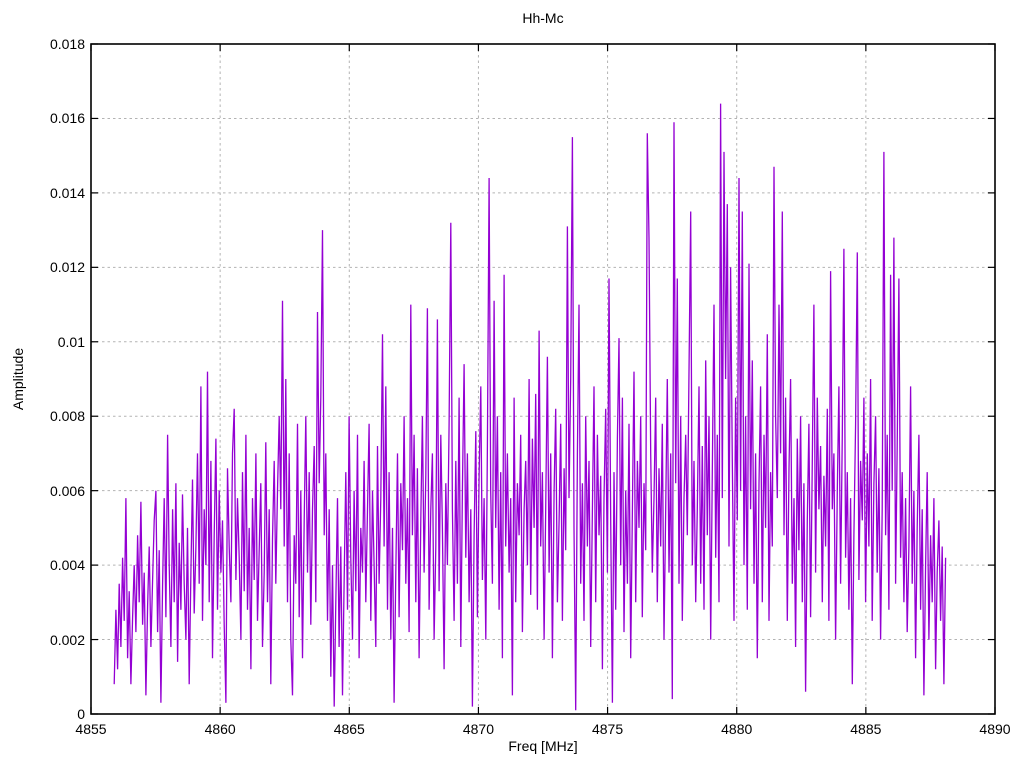 This screenshot has width=1024, height=768. I want to click on chart-title: Hh-Mc, so click(543, 18).